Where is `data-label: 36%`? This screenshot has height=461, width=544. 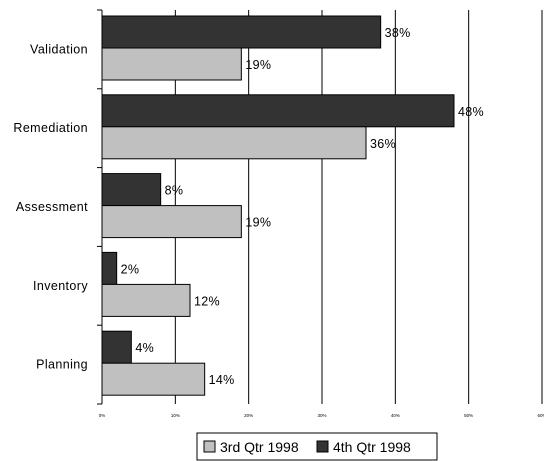 data-label: 36% is located at coordinates (383, 144).